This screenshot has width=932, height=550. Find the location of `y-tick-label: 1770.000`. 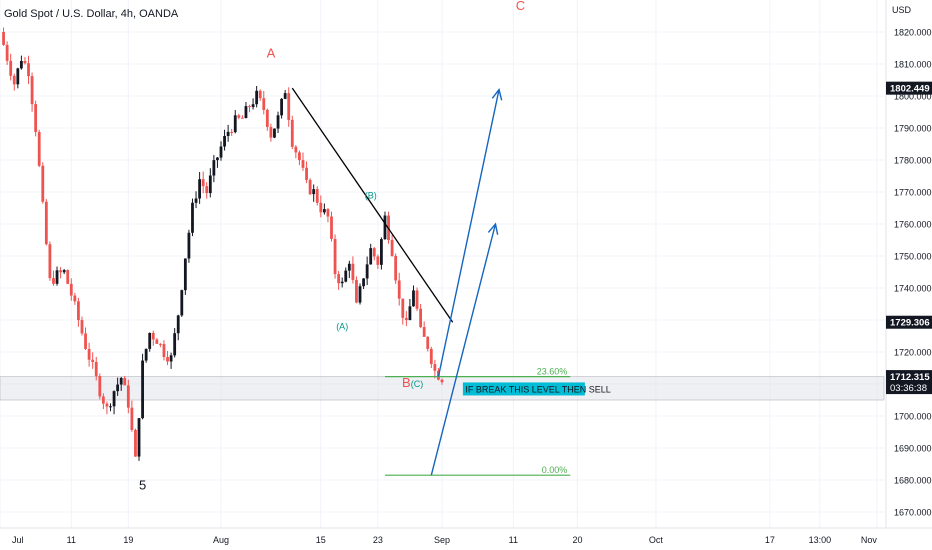

y-tick-label: 1770.000 is located at coordinates (913, 193).